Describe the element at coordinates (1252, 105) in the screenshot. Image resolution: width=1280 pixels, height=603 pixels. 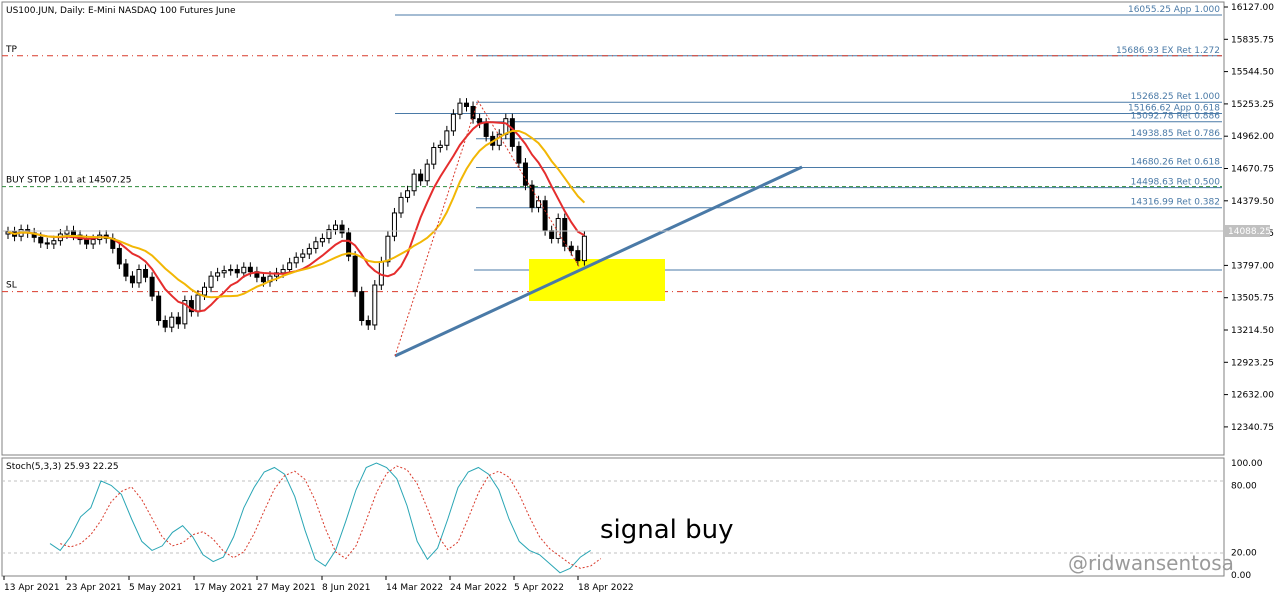
I see `price-tick-label: 15253.25` at that location.